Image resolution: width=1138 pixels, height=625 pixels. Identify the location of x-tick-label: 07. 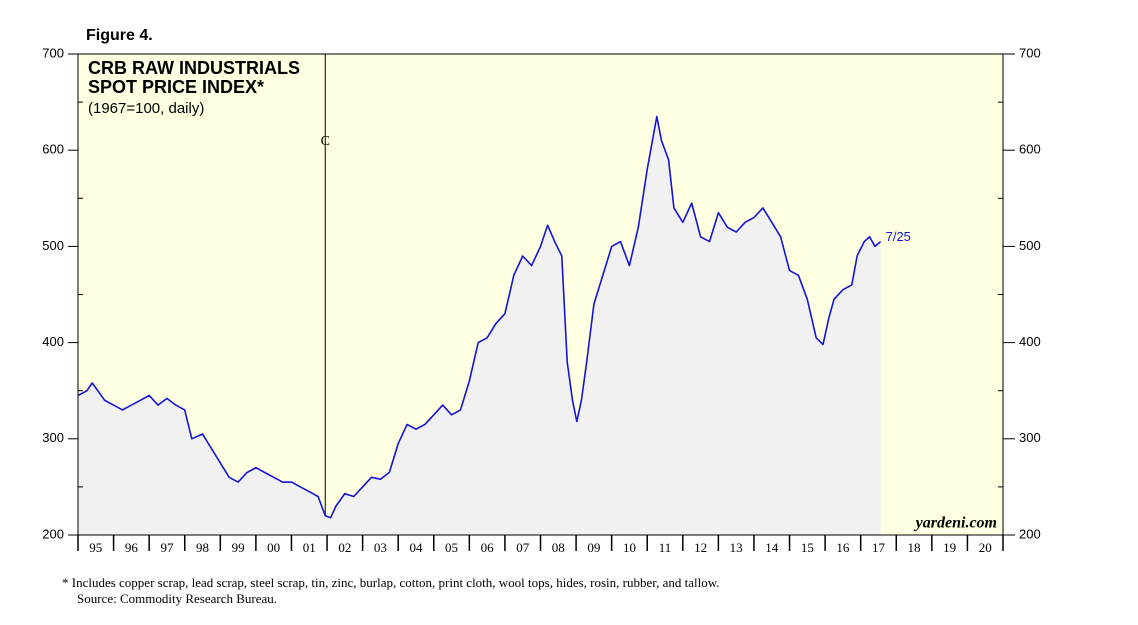
(523, 547).